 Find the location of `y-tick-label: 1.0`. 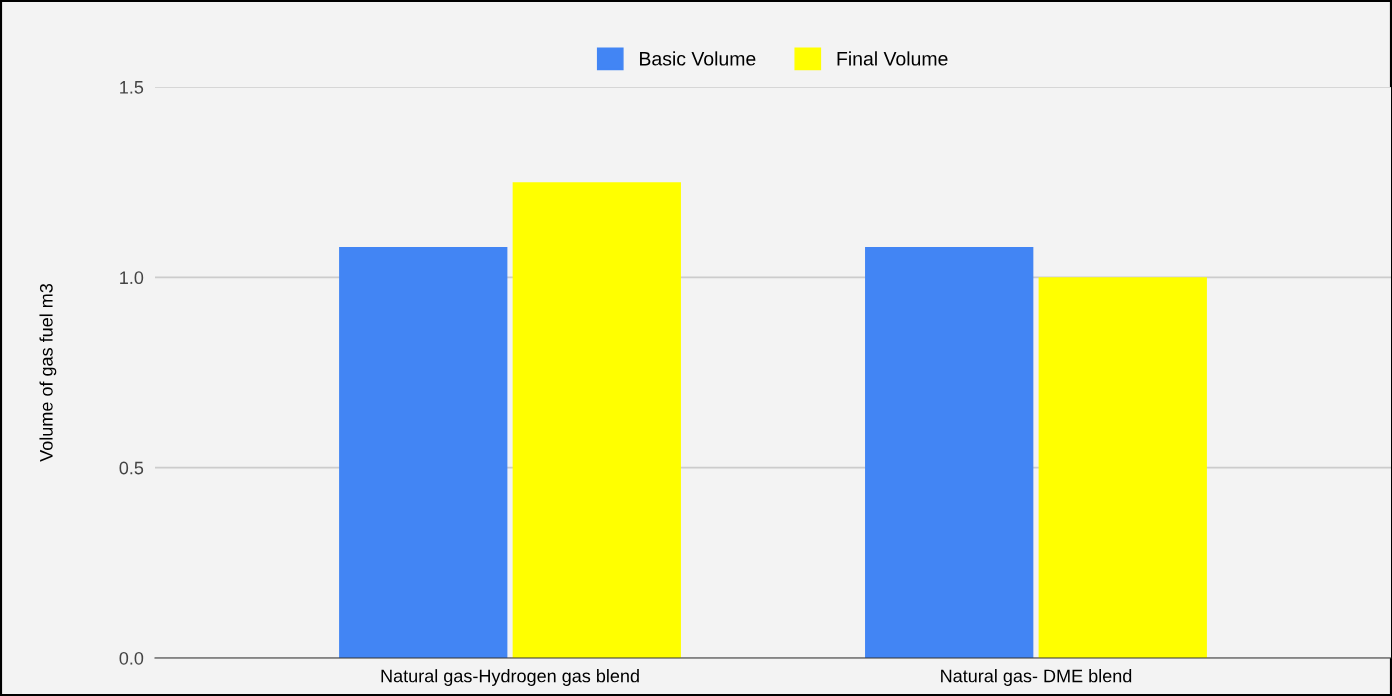

y-tick-label: 1.0 is located at coordinates (132, 278).